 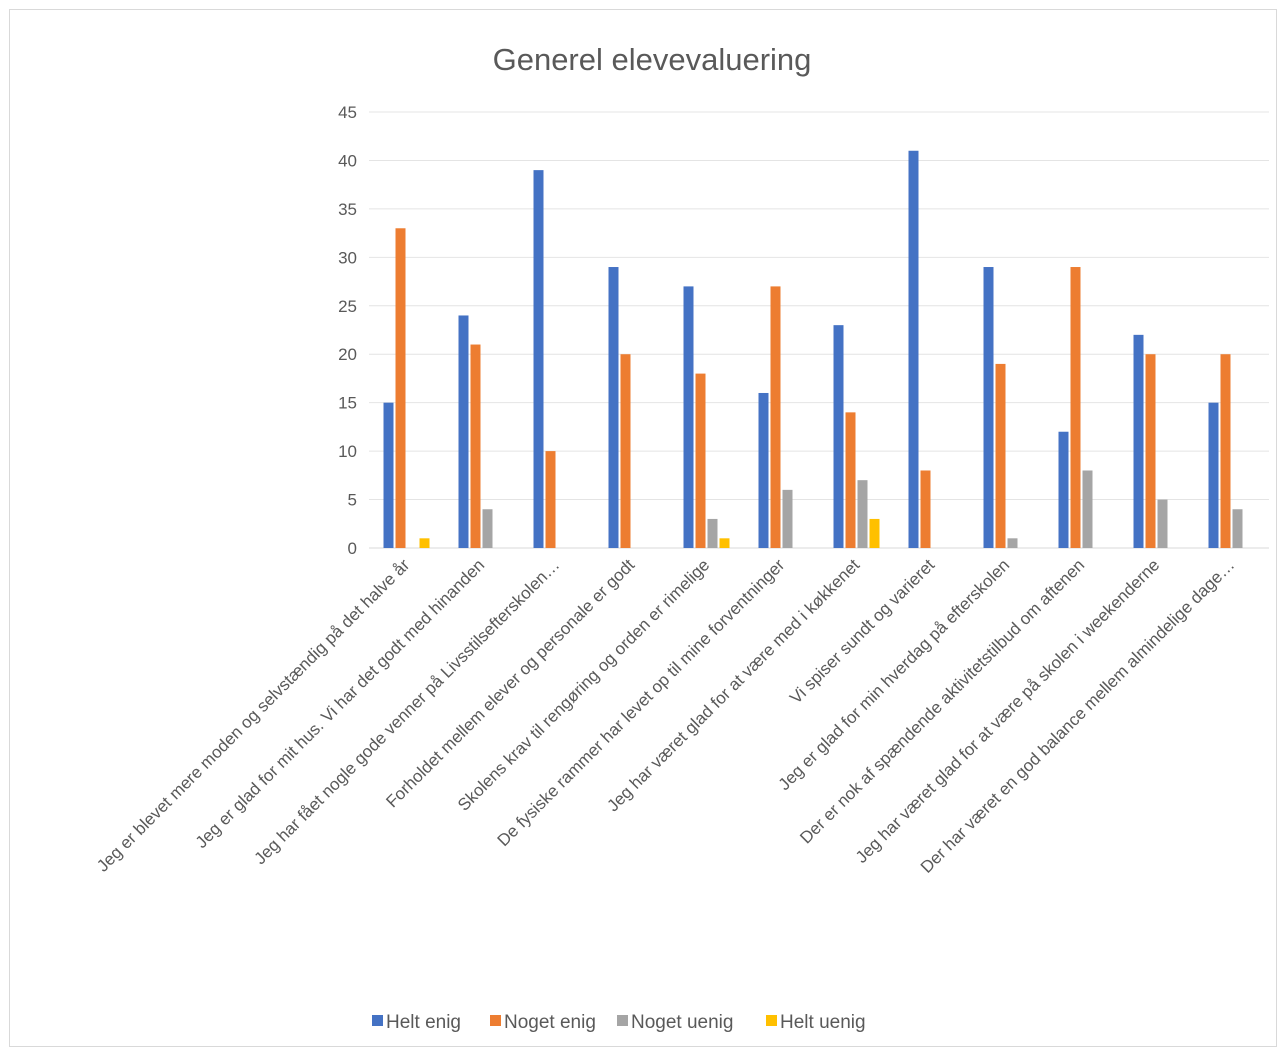 I want to click on y-tick-label: 15, so click(x=347, y=403).